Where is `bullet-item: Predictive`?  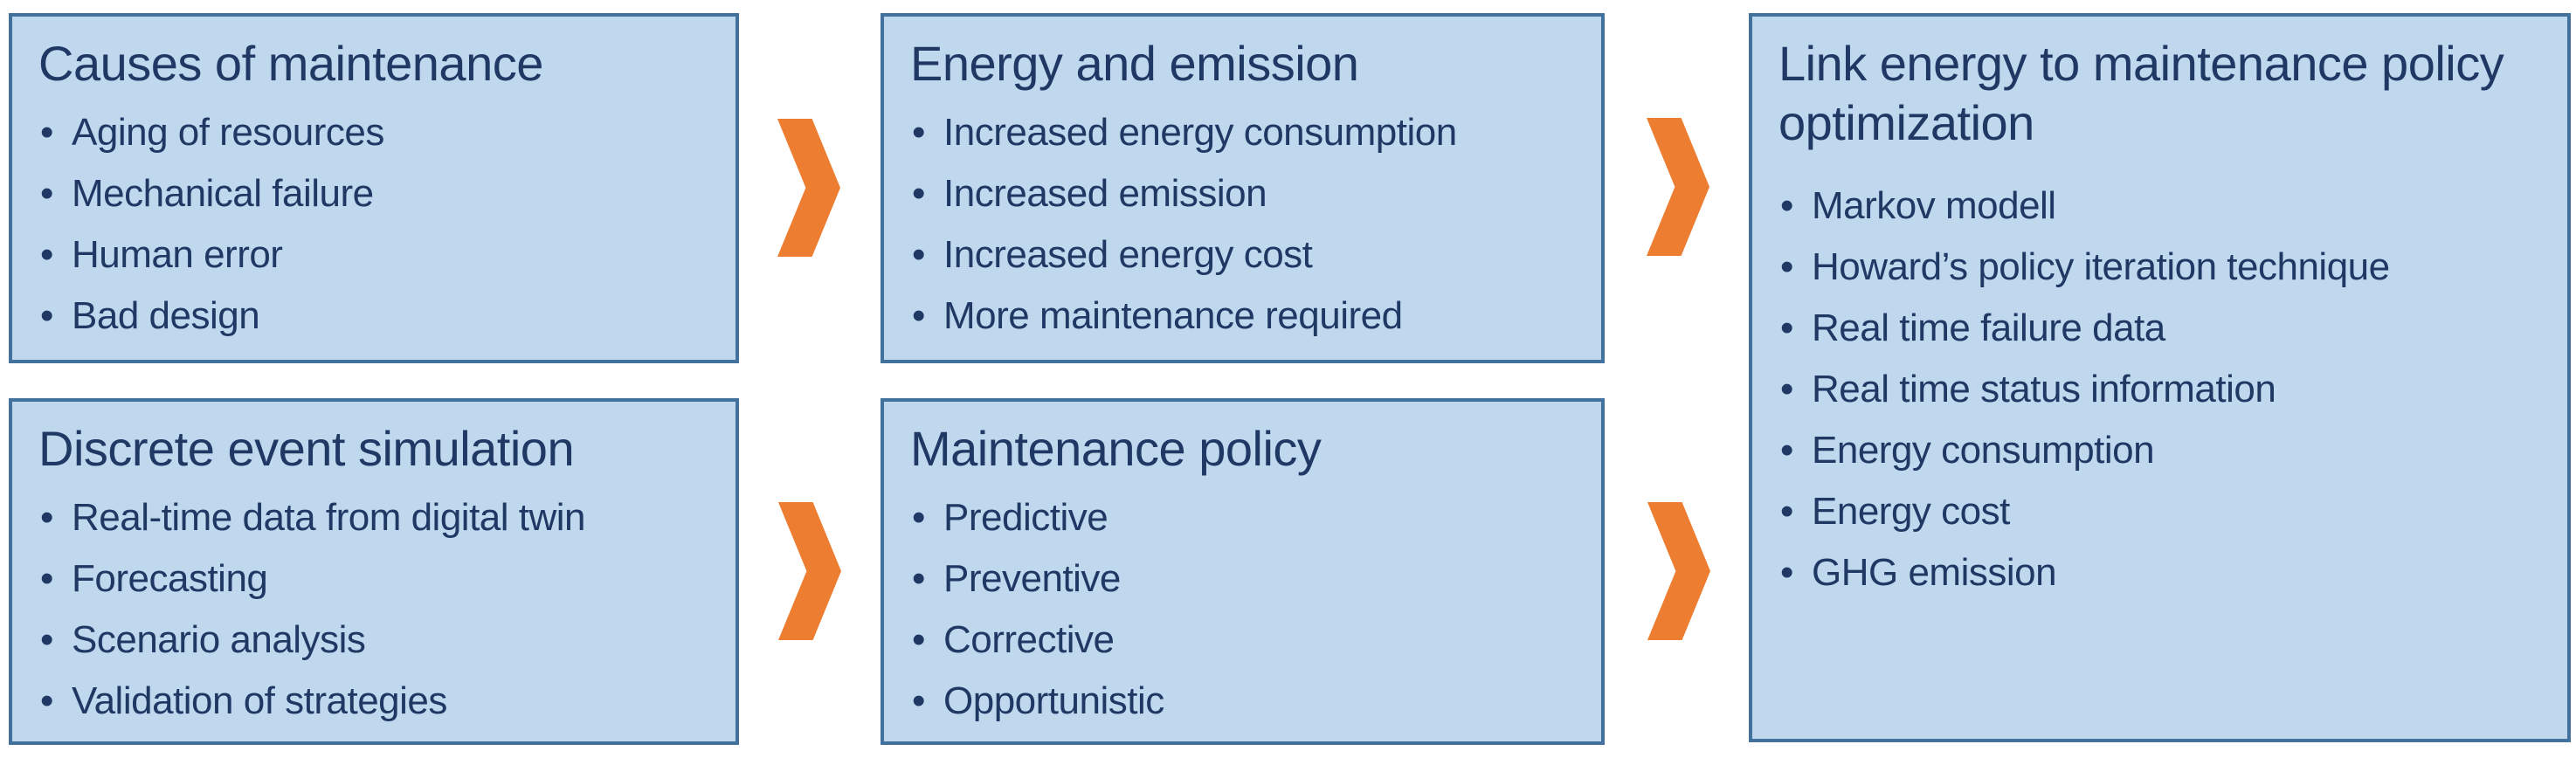 bullet-item: Predictive is located at coordinates (1243, 517).